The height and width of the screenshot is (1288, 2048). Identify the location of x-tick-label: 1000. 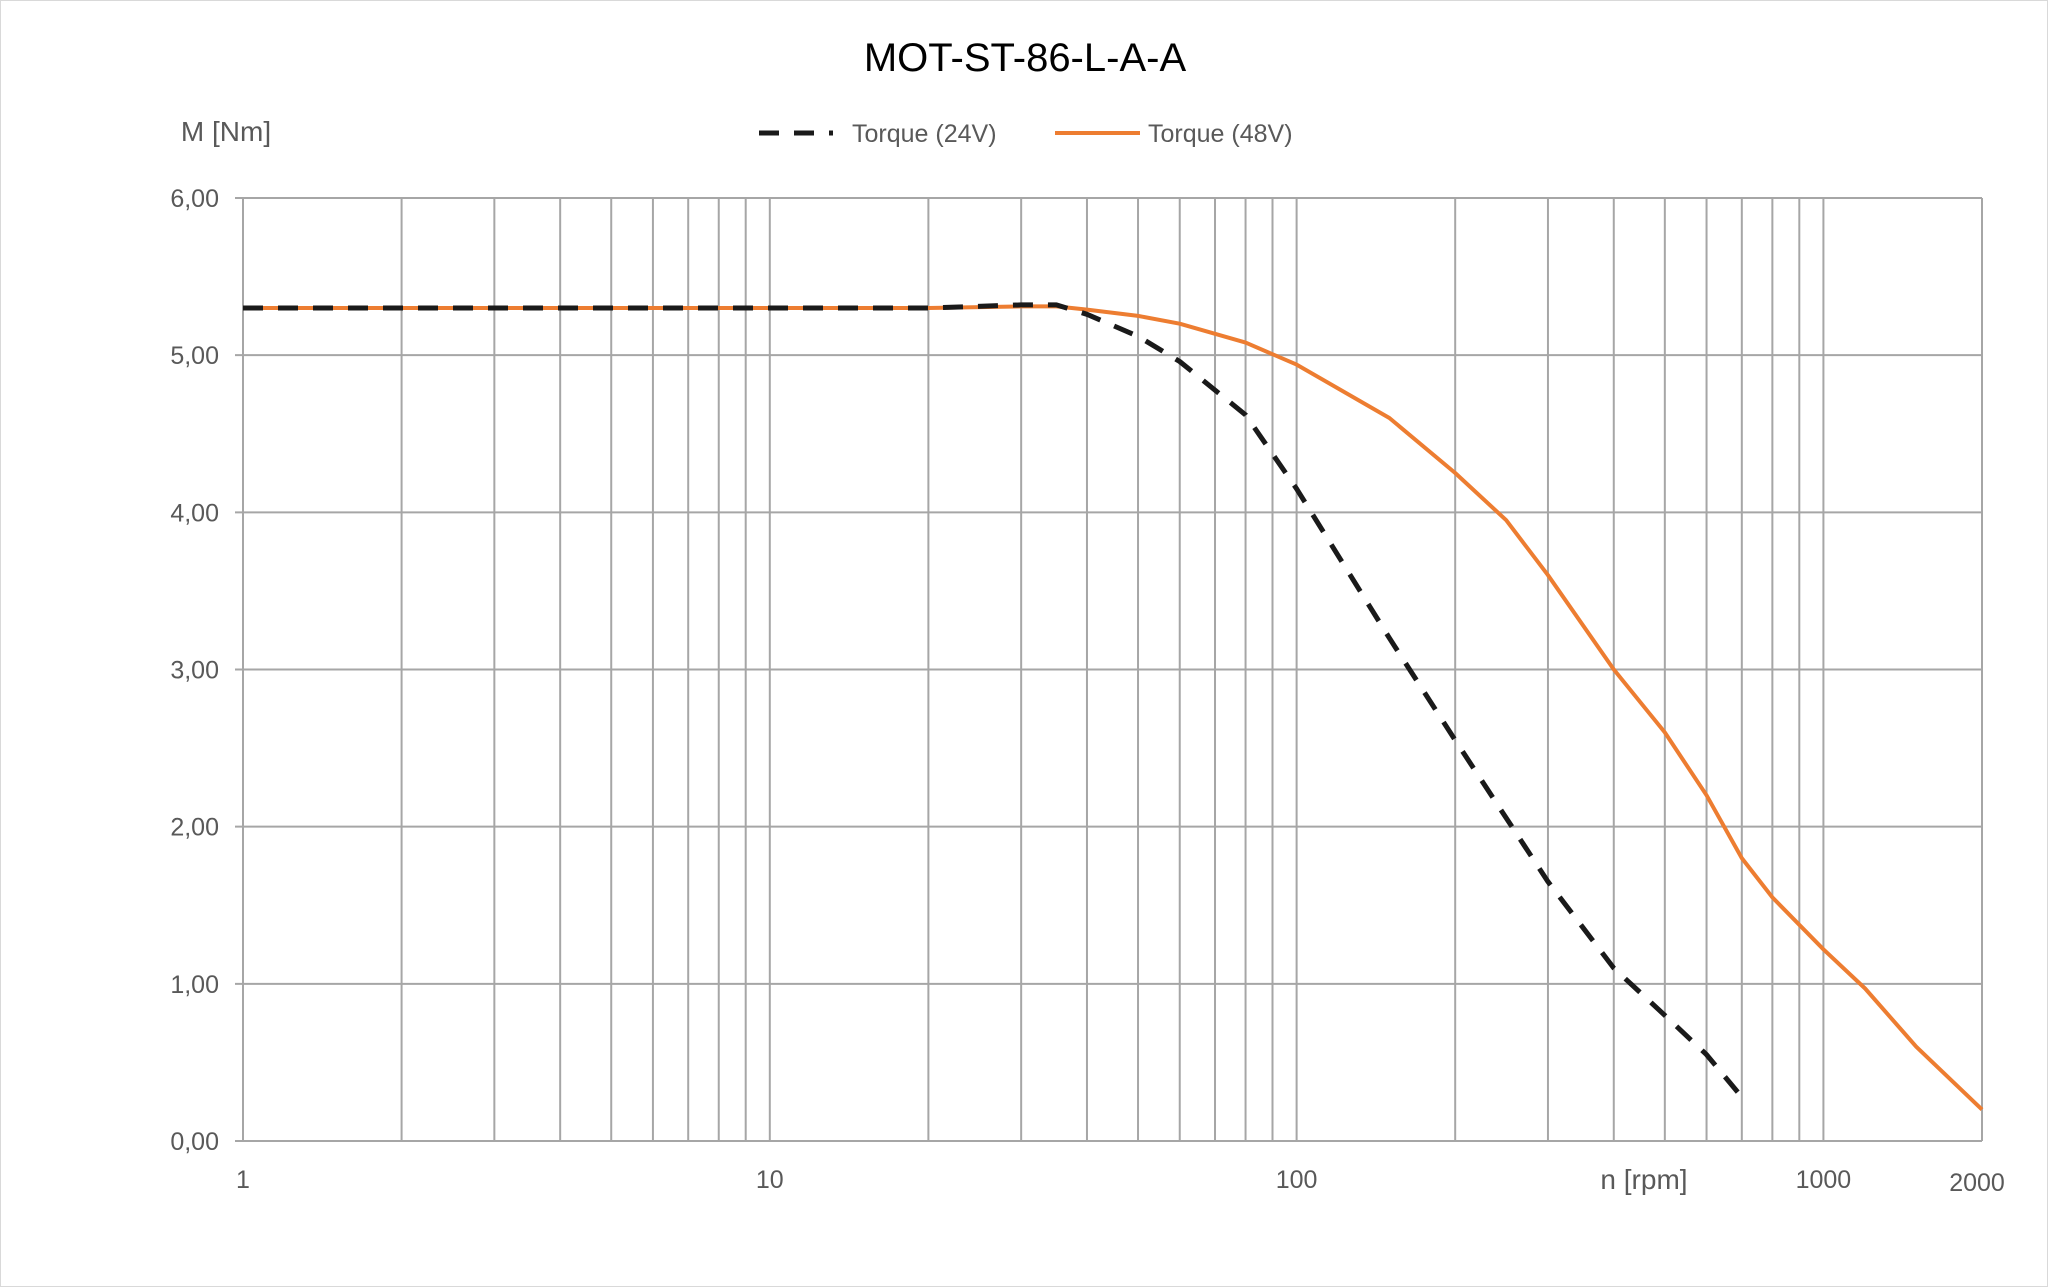
(1824, 1180).